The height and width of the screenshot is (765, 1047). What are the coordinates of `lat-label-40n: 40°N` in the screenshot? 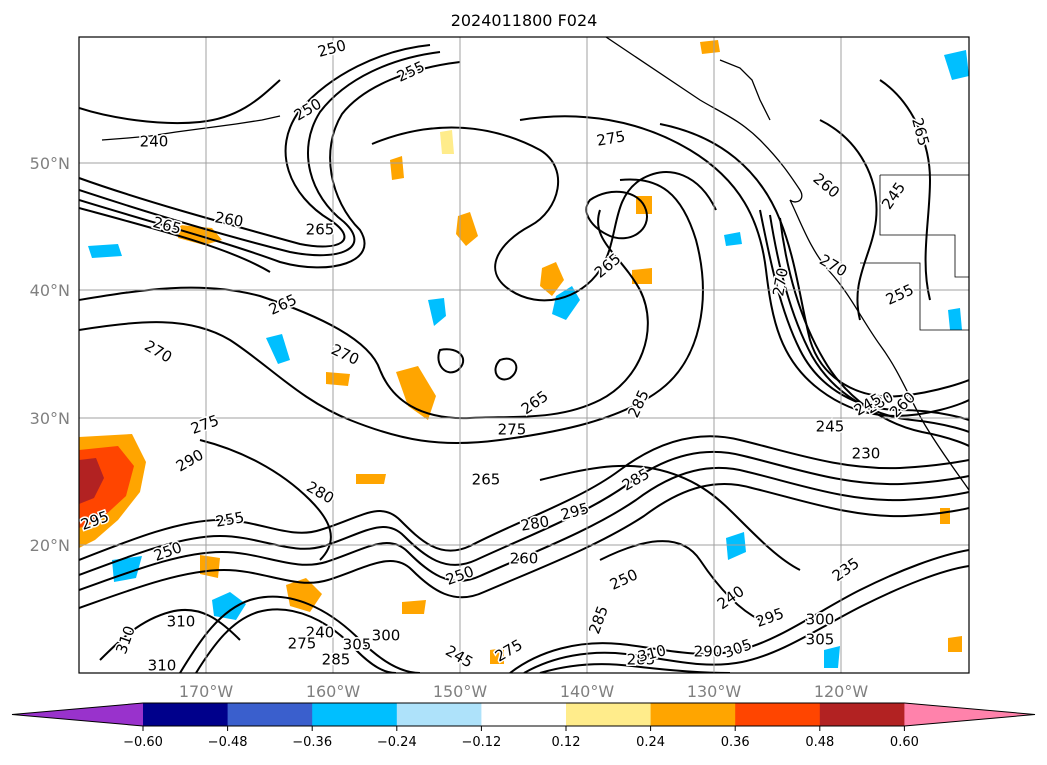 It's located at (50, 290).